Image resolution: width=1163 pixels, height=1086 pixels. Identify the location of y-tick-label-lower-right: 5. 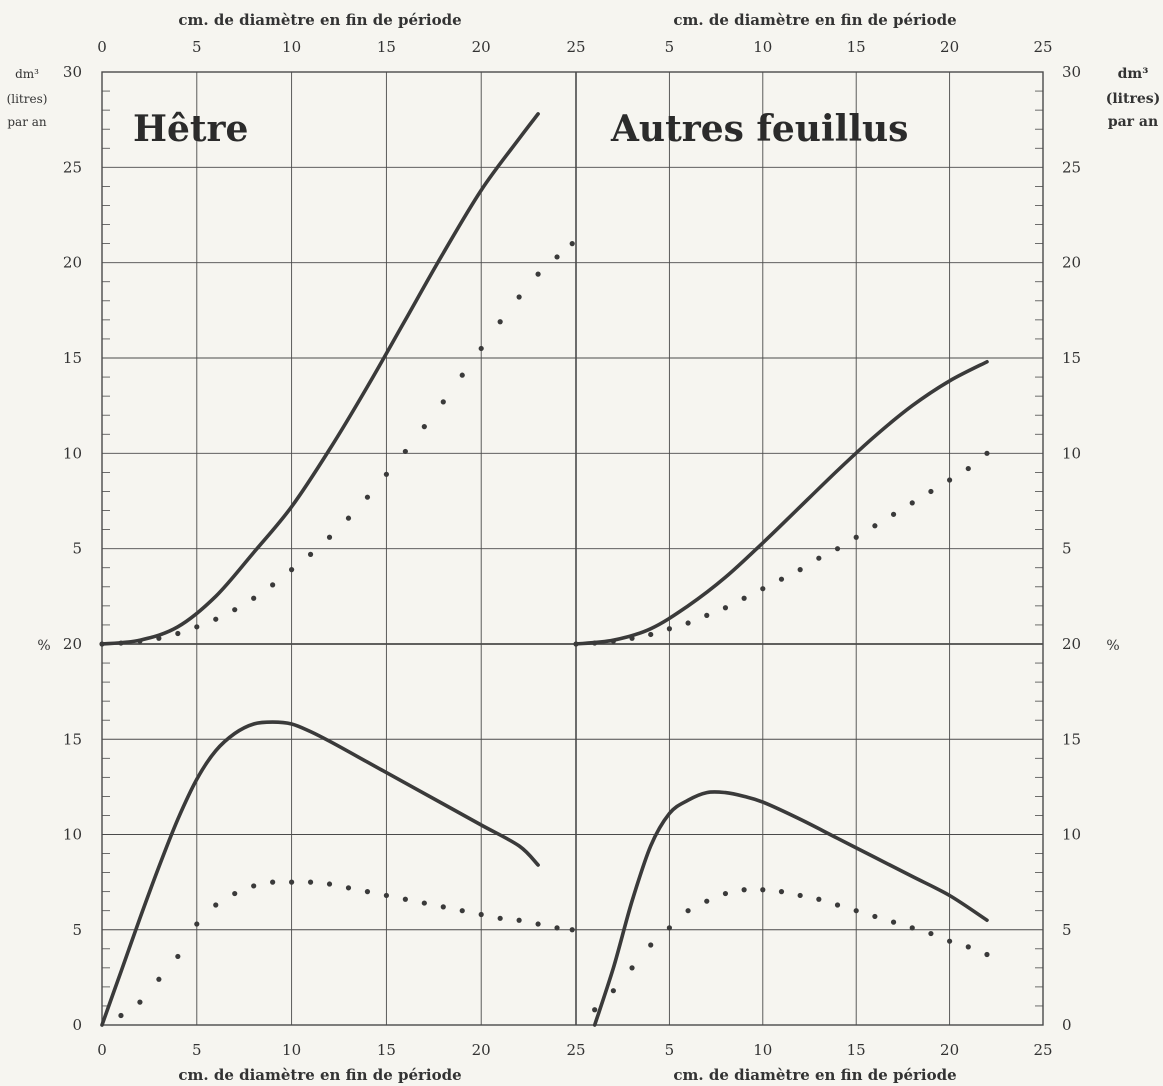
(1067, 930).